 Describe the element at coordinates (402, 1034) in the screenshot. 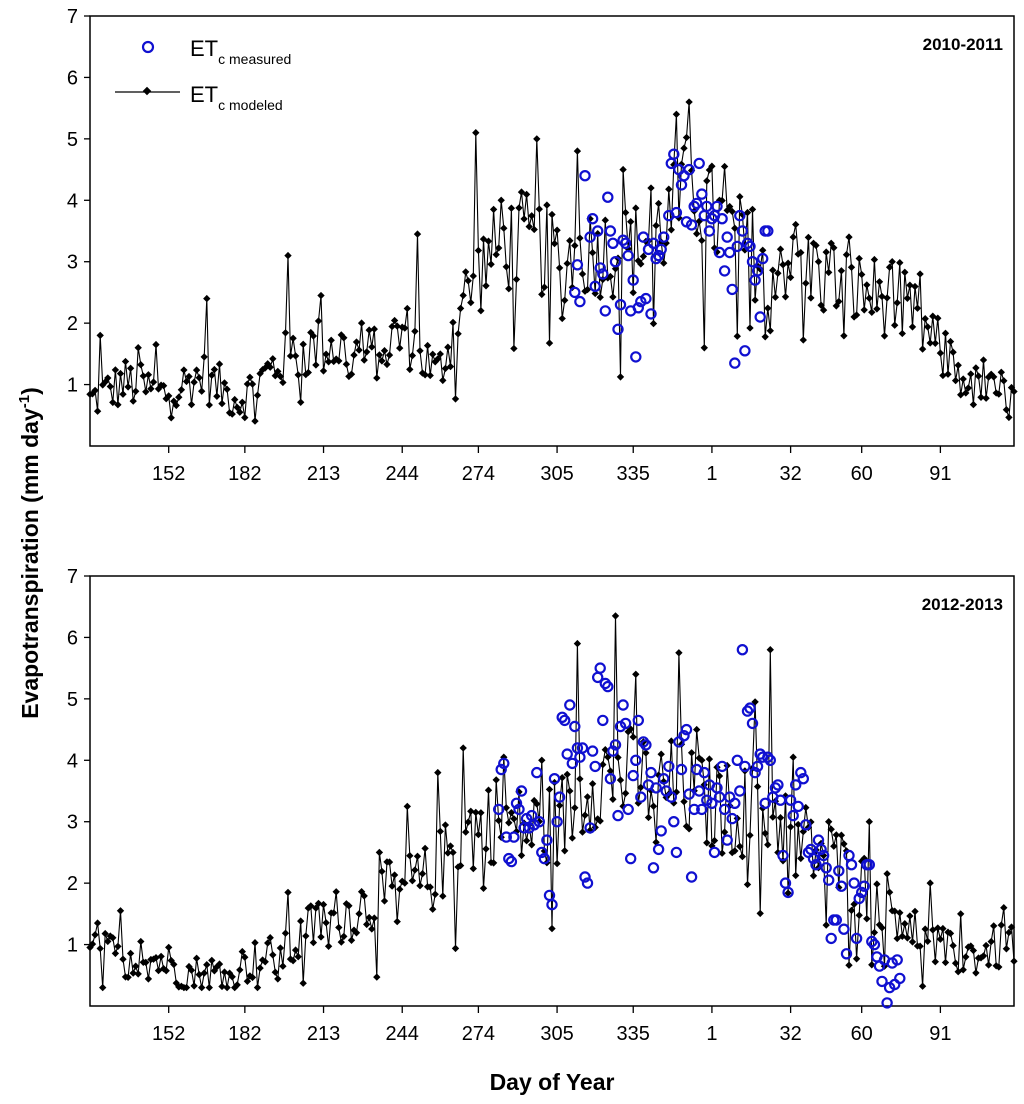

I see `x-tick-label: 244` at that location.